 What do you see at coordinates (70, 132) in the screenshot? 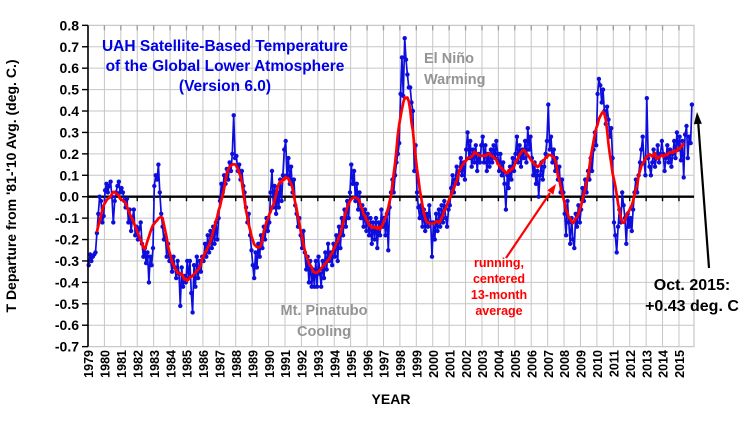
I see `y-tick-label: 0.3` at bounding box center [70, 132].